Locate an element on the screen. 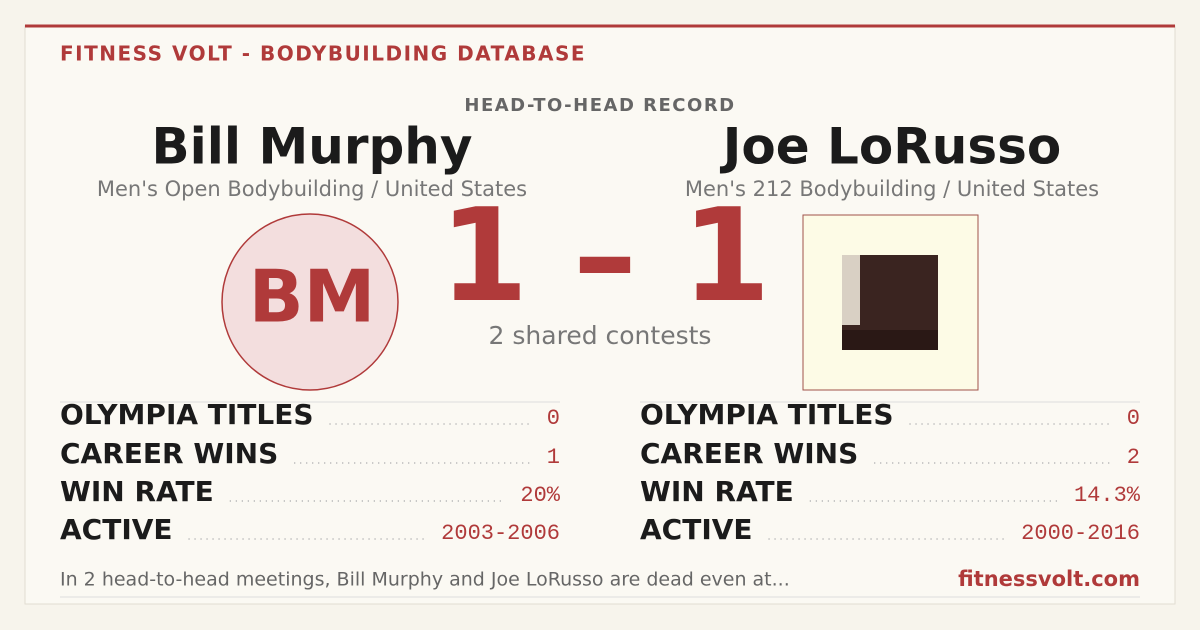 This screenshot has height=630, width=1200. brand: FITNESS VOLT - BODYBUILDING DATABASE is located at coordinates (323, 54).